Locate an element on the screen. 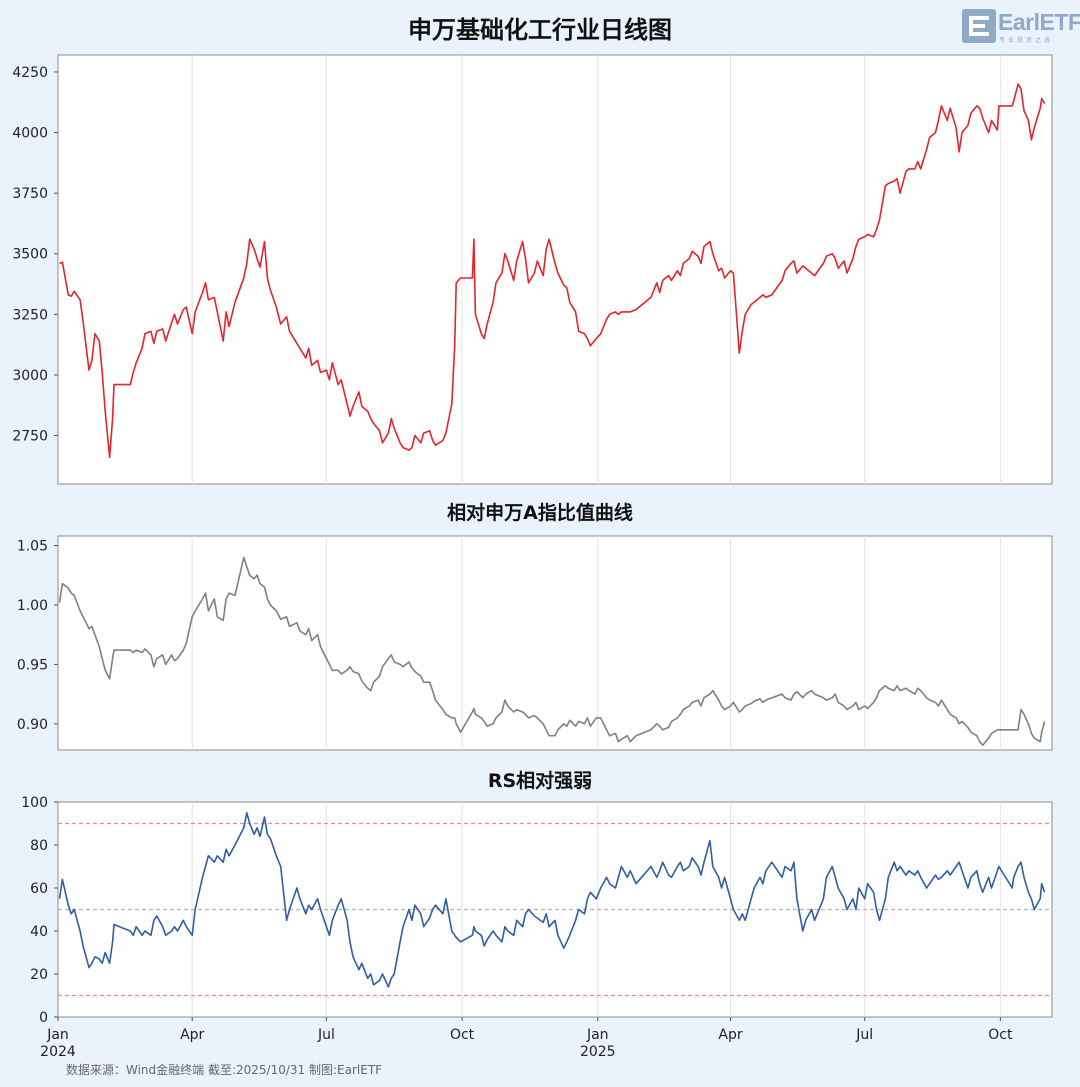 The image size is (1080, 1087). price-y-tick-label: 3000 is located at coordinates (30, 376).